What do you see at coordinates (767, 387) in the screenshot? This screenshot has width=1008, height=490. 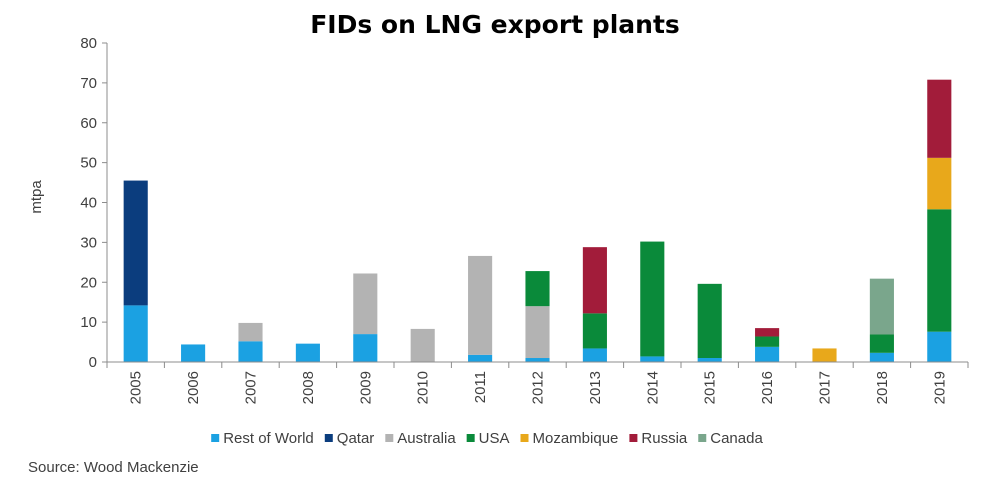 I see `x-tick-label: 2016` at bounding box center [767, 387].